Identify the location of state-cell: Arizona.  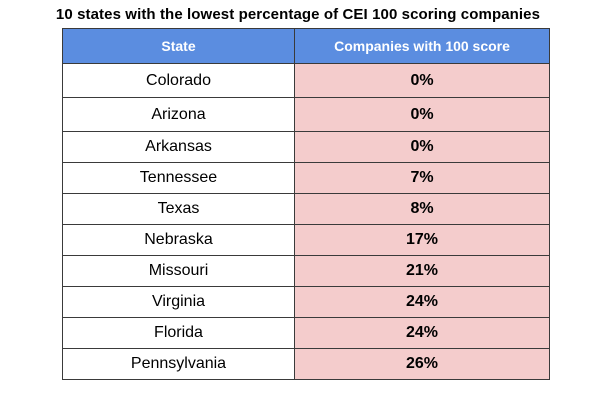
(178, 114).